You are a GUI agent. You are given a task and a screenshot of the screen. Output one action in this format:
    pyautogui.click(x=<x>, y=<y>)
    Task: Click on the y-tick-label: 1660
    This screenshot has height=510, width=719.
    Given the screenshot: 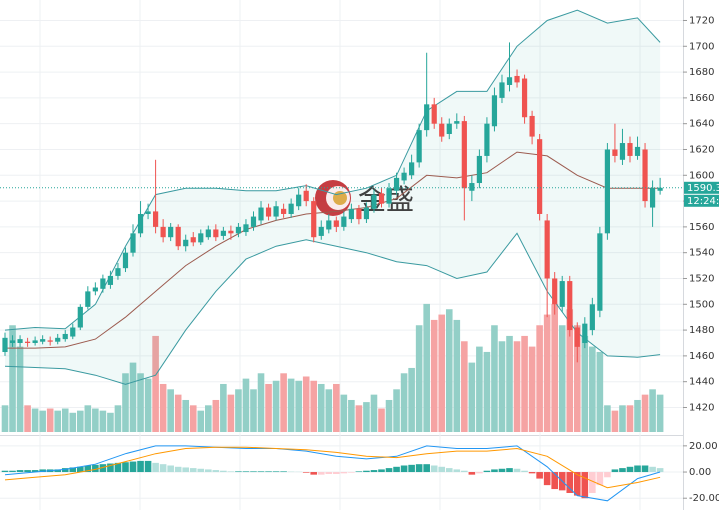 What is the action you would take?
    pyautogui.click(x=701, y=98)
    